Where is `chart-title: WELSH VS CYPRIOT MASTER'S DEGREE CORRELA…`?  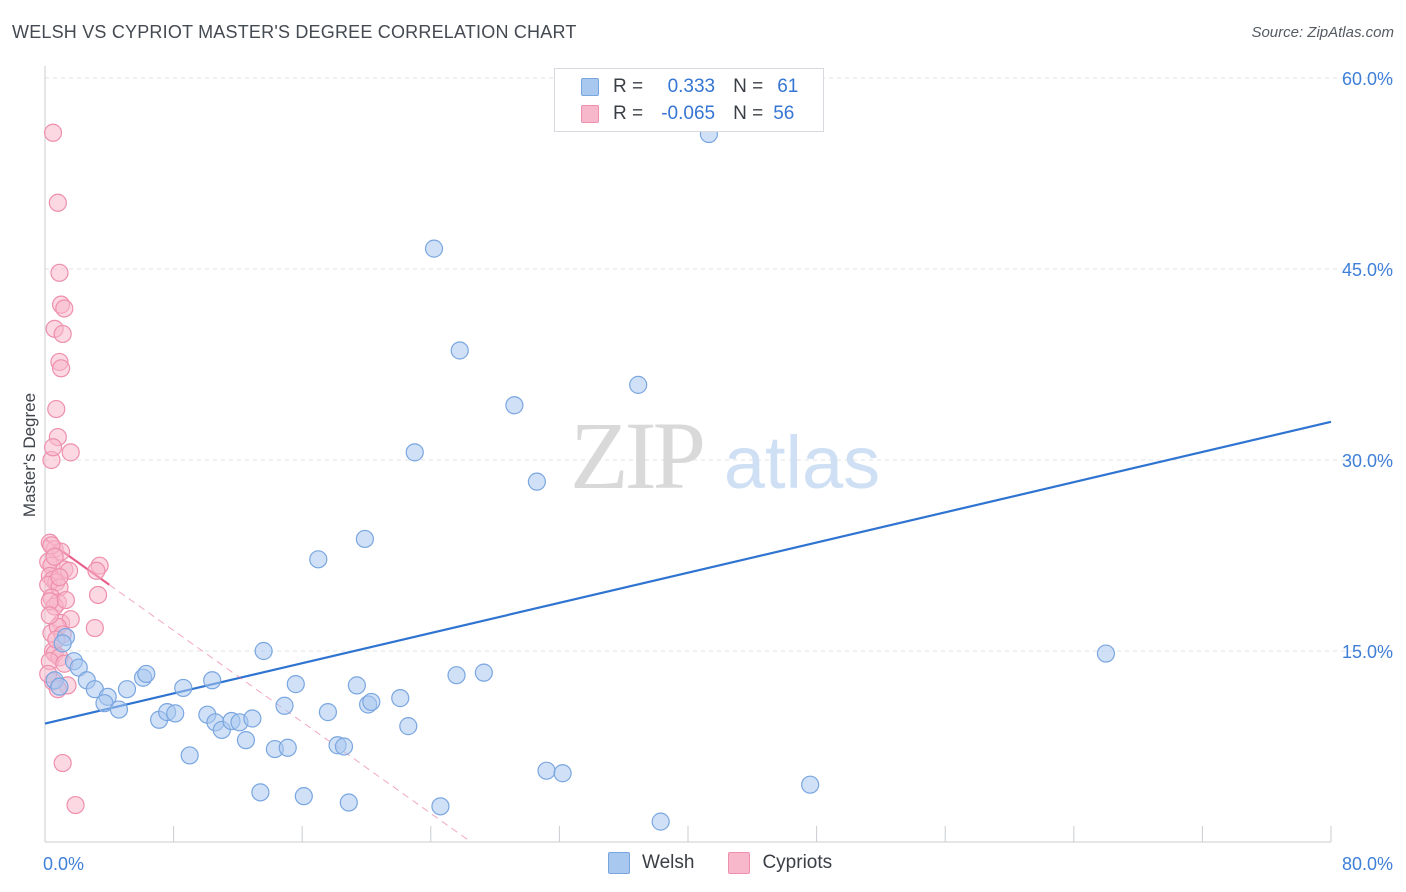
chart-title: WELSH VS CYPRIOT MASTER'S DEGREE CORRELA… is located at coordinates (294, 32).